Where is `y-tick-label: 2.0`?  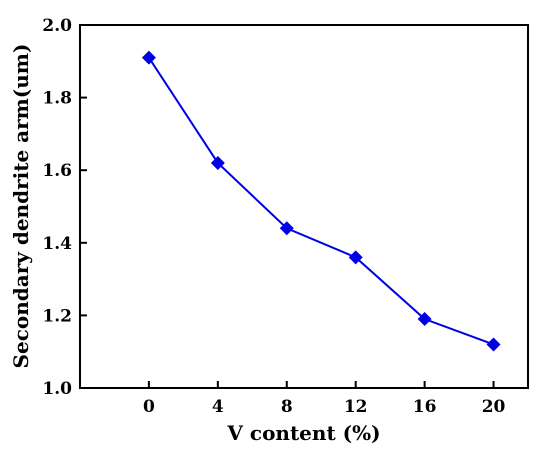
y-tick-label: 2.0 is located at coordinates (57, 26).